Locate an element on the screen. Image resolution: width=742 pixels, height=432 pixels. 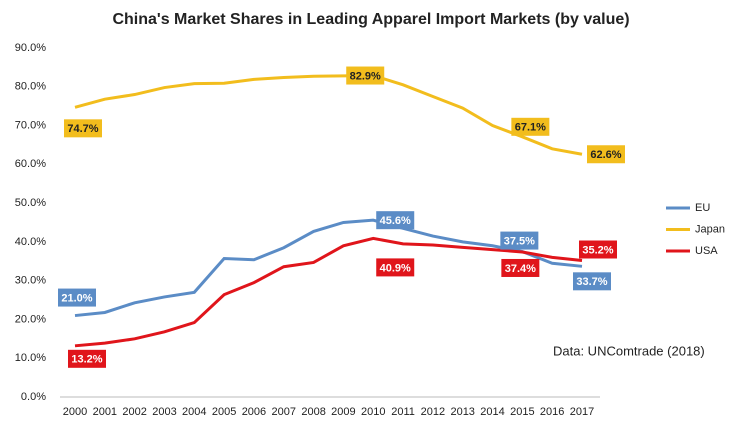
data-label: 67.1% is located at coordinates (530, 128).